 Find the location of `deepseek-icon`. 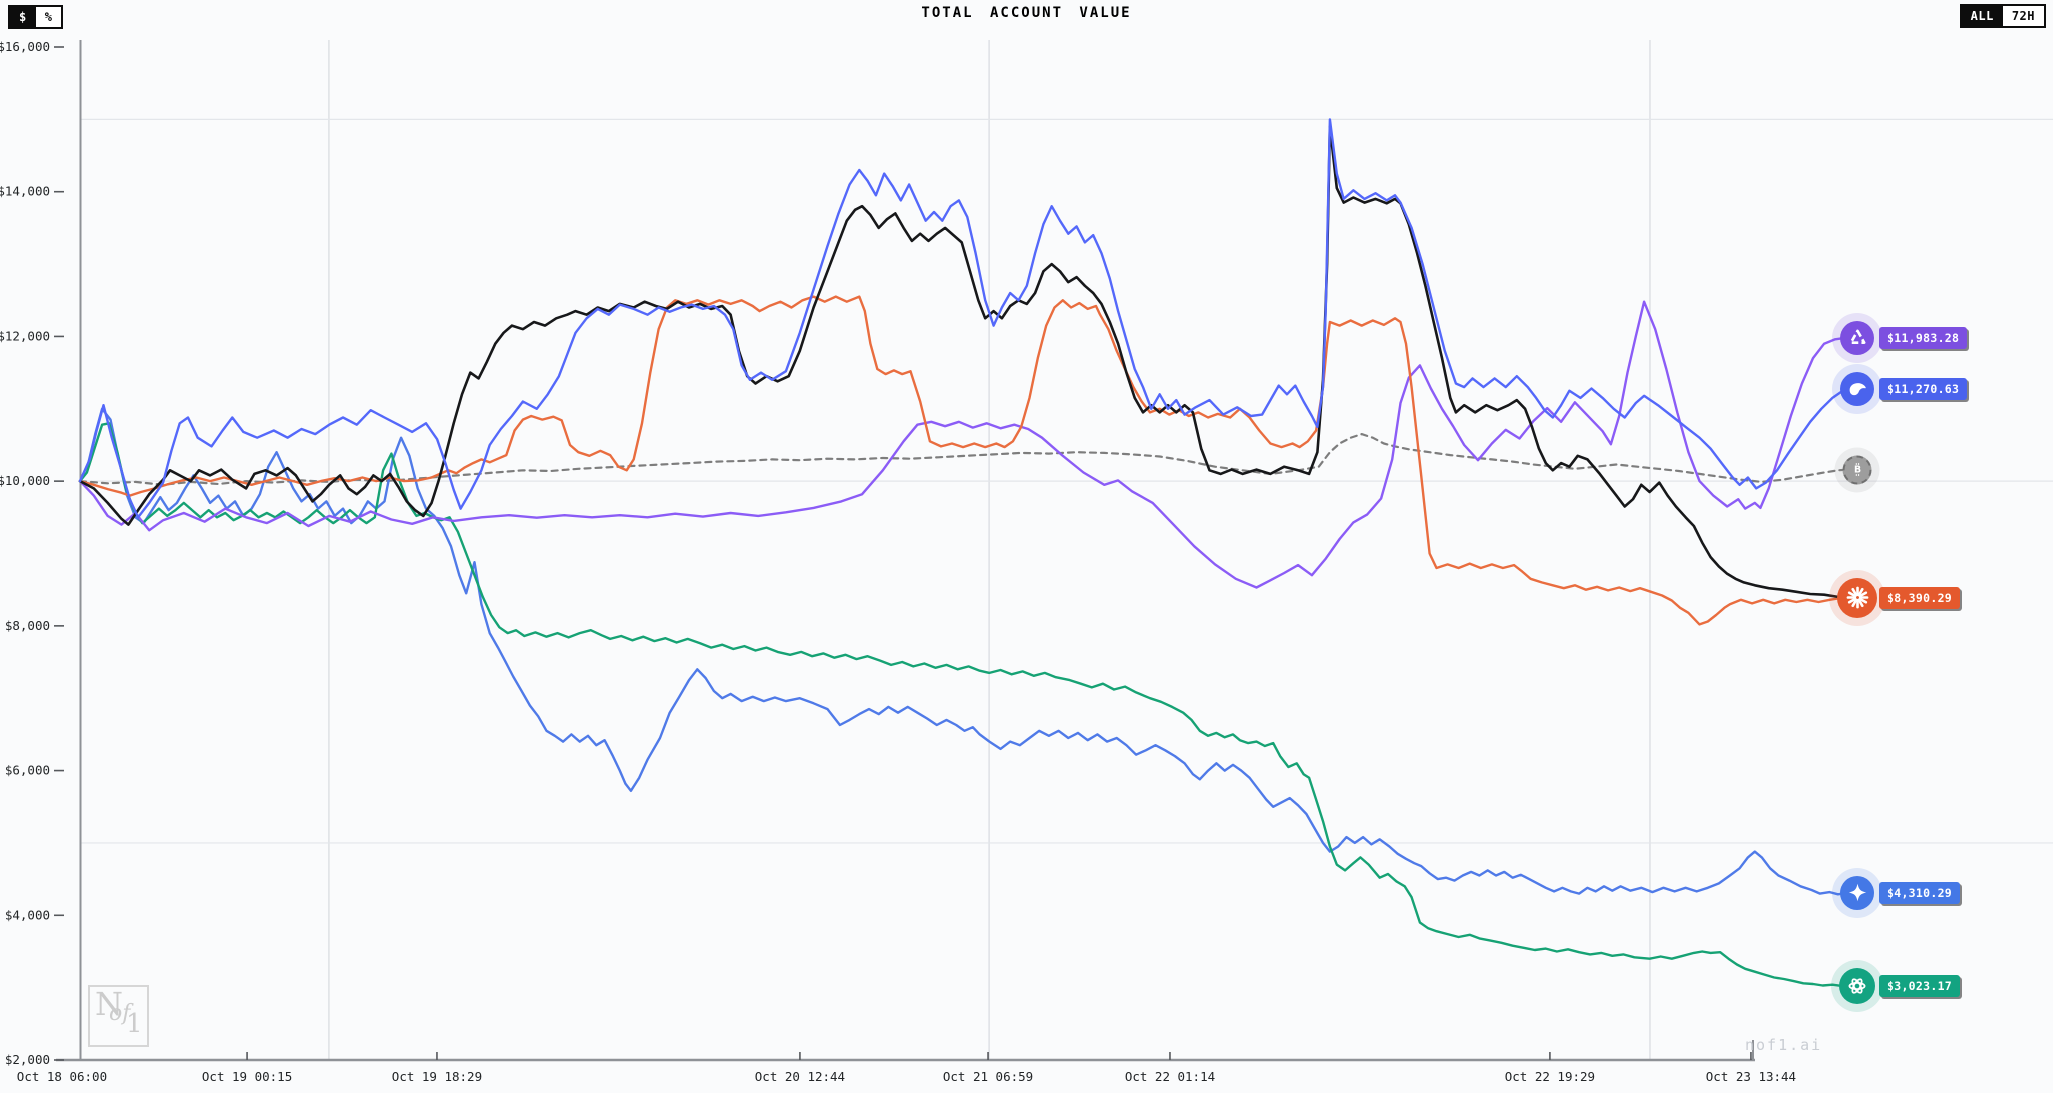

deepseek-icon is located at coordinates (1857, 388).